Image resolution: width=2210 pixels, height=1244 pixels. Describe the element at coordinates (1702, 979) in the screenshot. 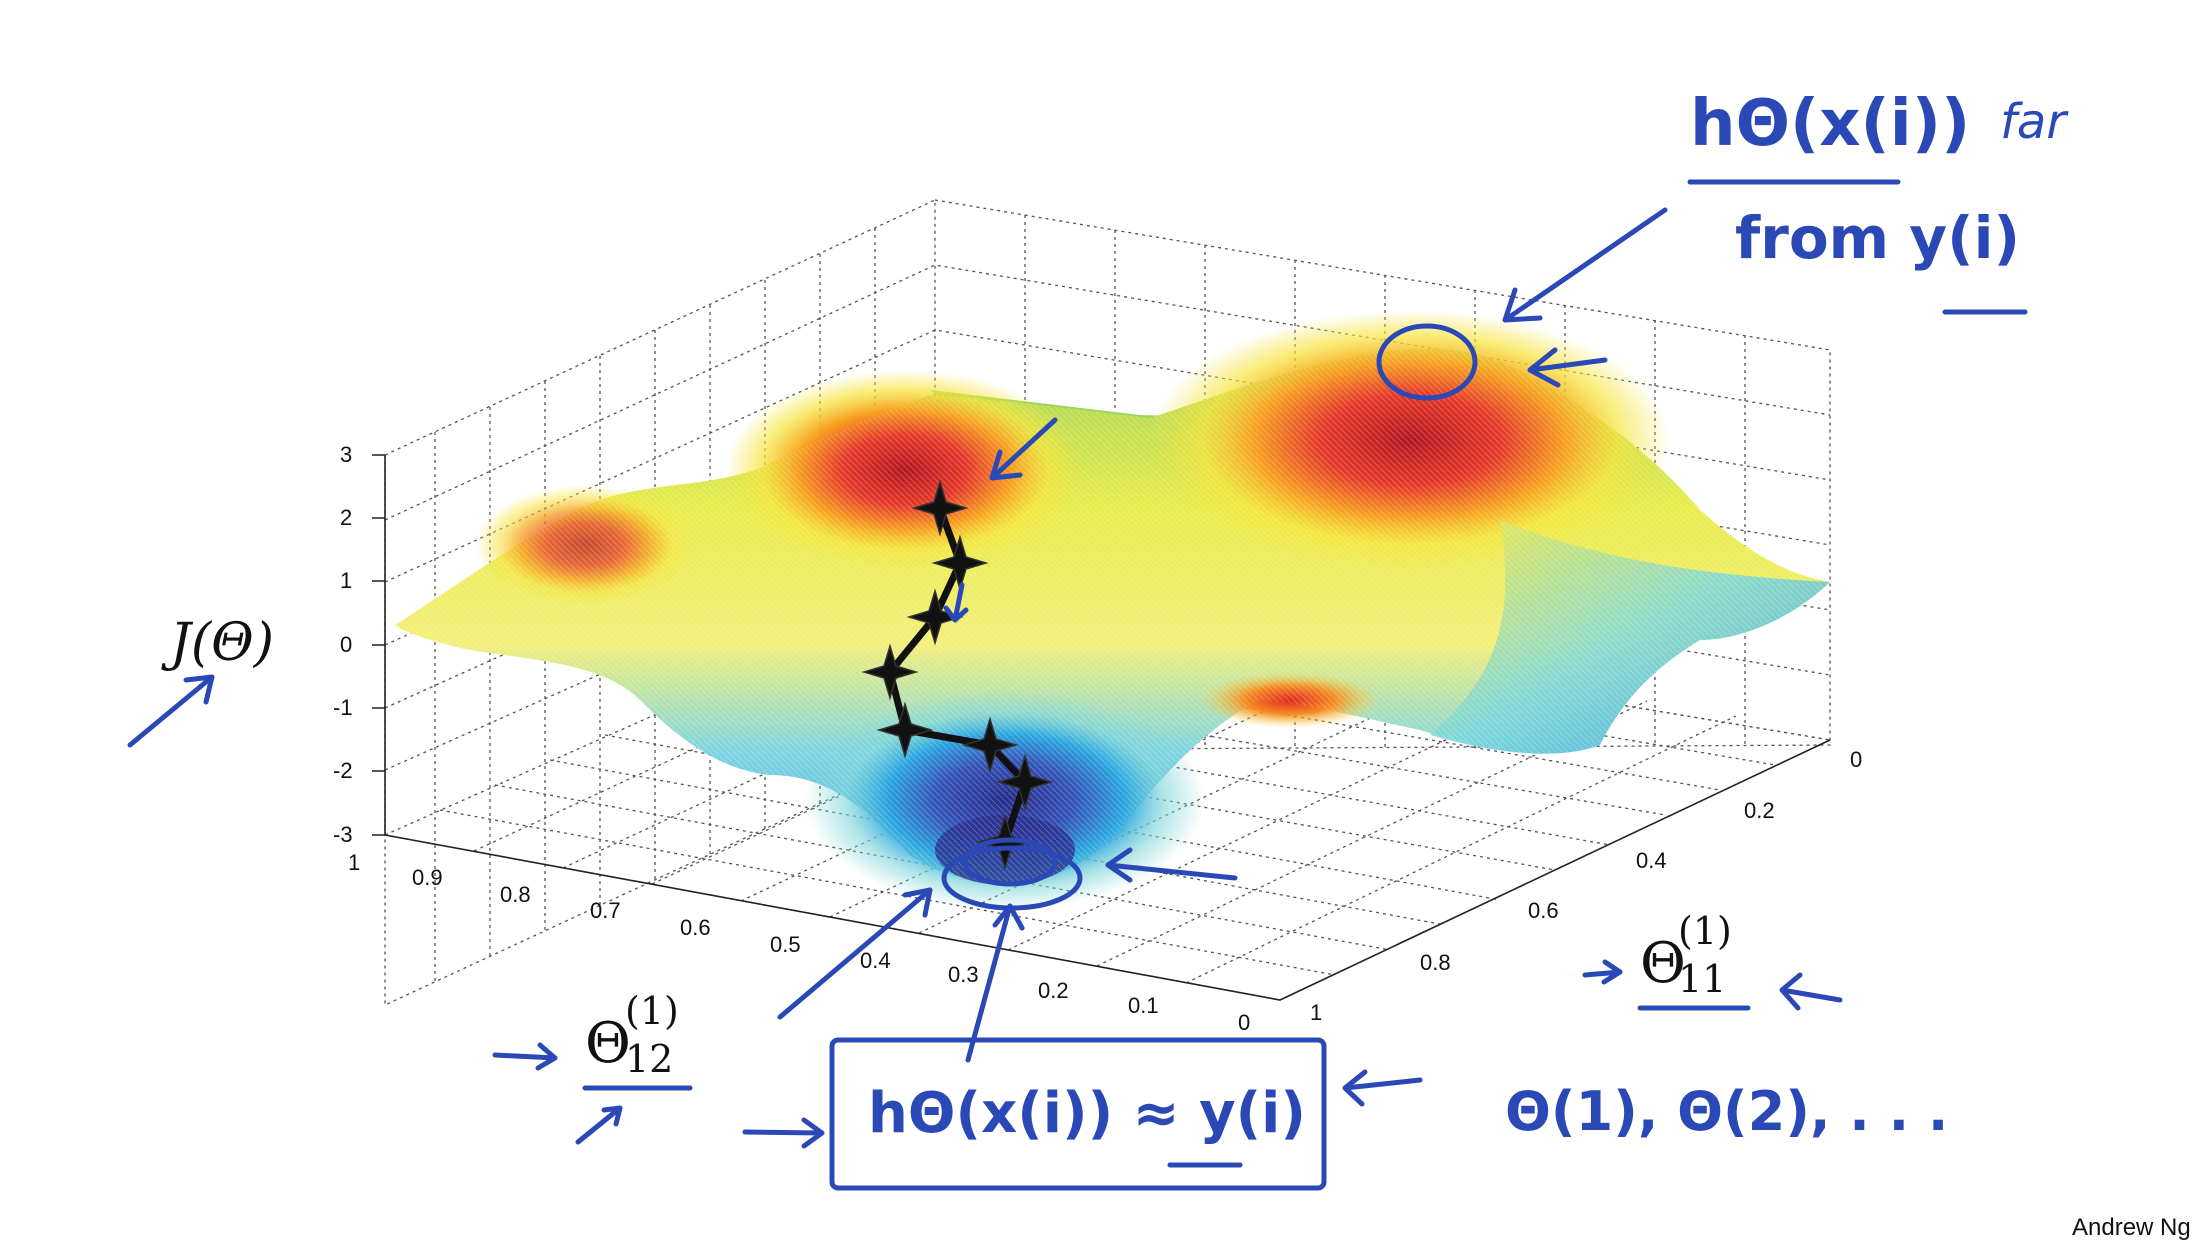

I see `theta11-sub: 11` at that location.